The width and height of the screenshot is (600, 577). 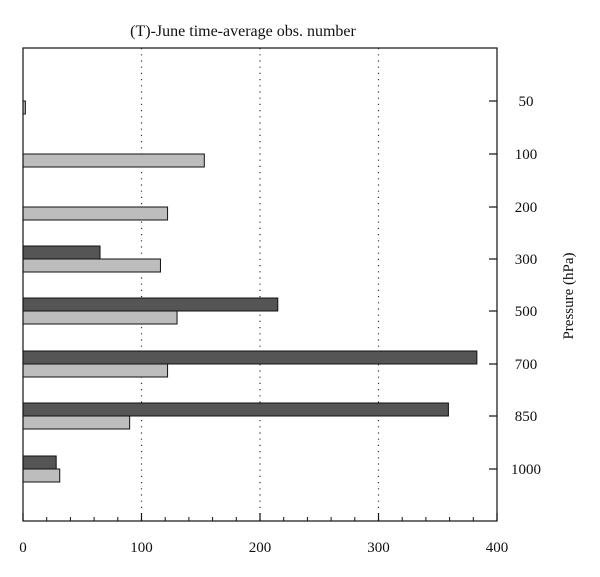 I want to click on x-tick-label-0: 0, so click(x=23, y=548).